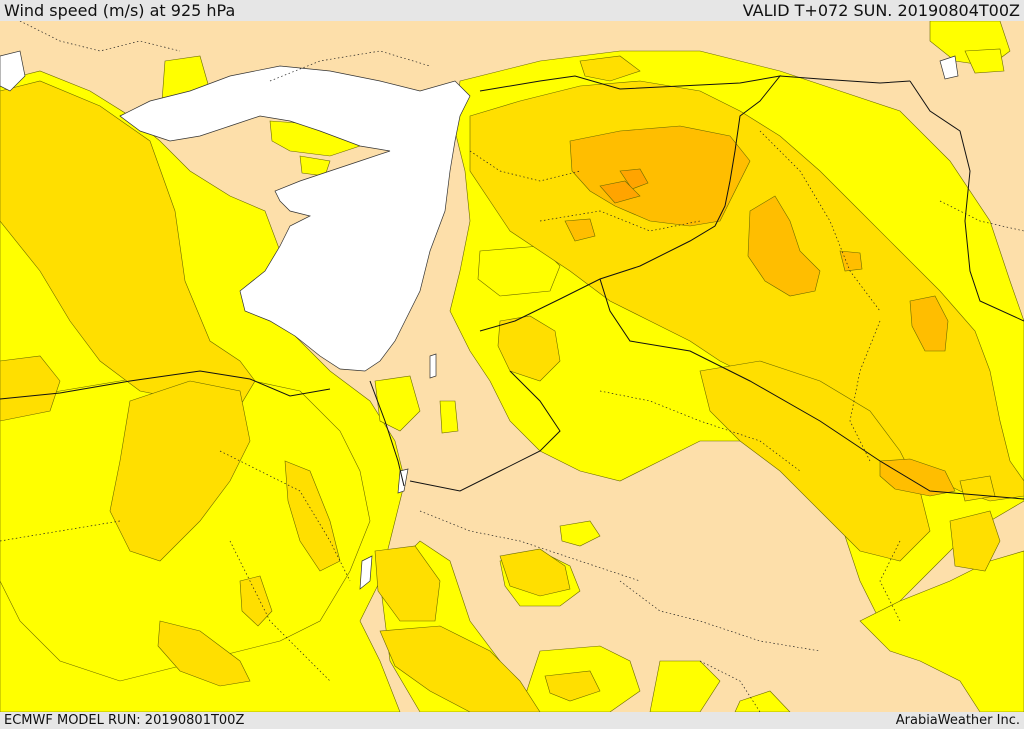  I want to click on credit: ArabiaWeather Inc., so click(957, 720).